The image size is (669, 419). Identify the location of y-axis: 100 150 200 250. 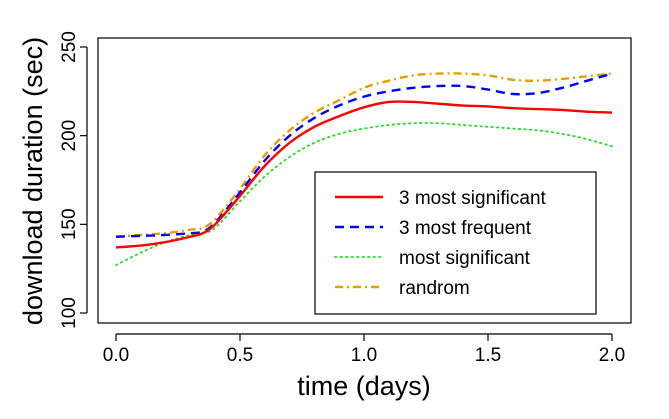
(73, 180).